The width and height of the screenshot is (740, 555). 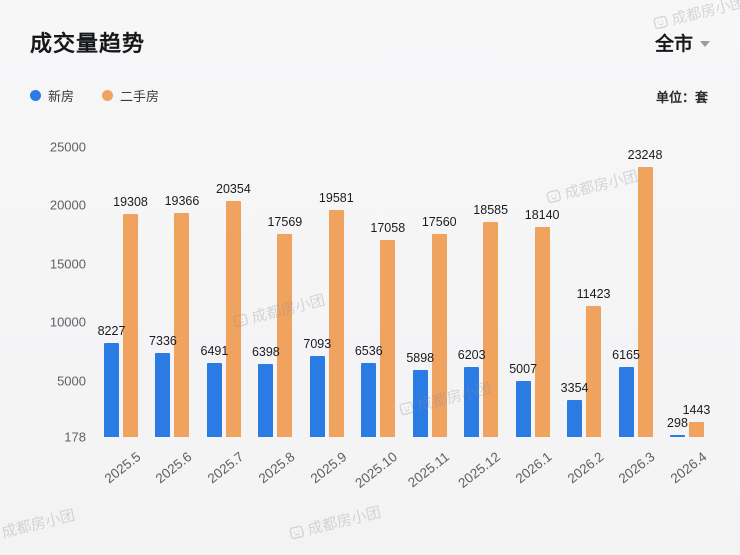 What do you see at coordinates (479, 470) in the screenshot?
I see `x-axis-tick-label: 2025.12` at bounding box center [479, 470].